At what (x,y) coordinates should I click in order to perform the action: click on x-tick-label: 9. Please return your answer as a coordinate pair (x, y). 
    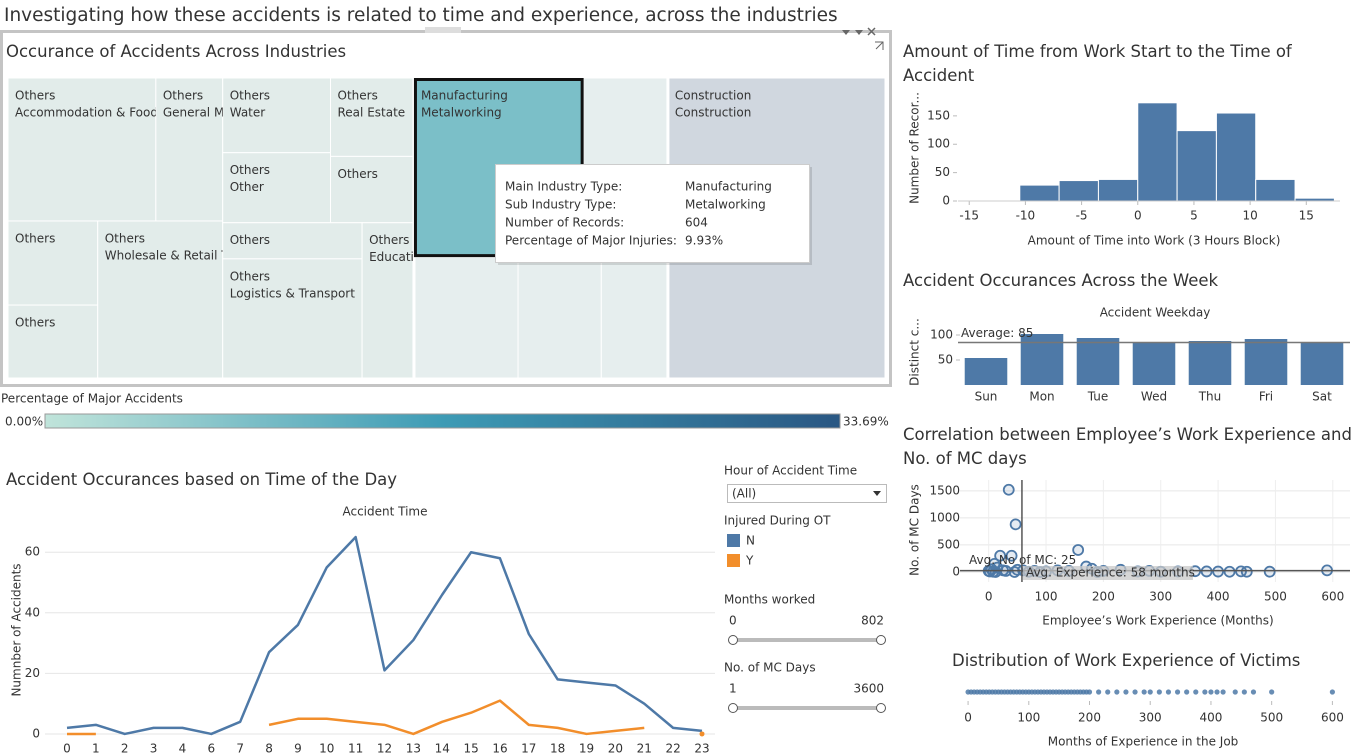
    Looking at the image, I should click on (298, 749).